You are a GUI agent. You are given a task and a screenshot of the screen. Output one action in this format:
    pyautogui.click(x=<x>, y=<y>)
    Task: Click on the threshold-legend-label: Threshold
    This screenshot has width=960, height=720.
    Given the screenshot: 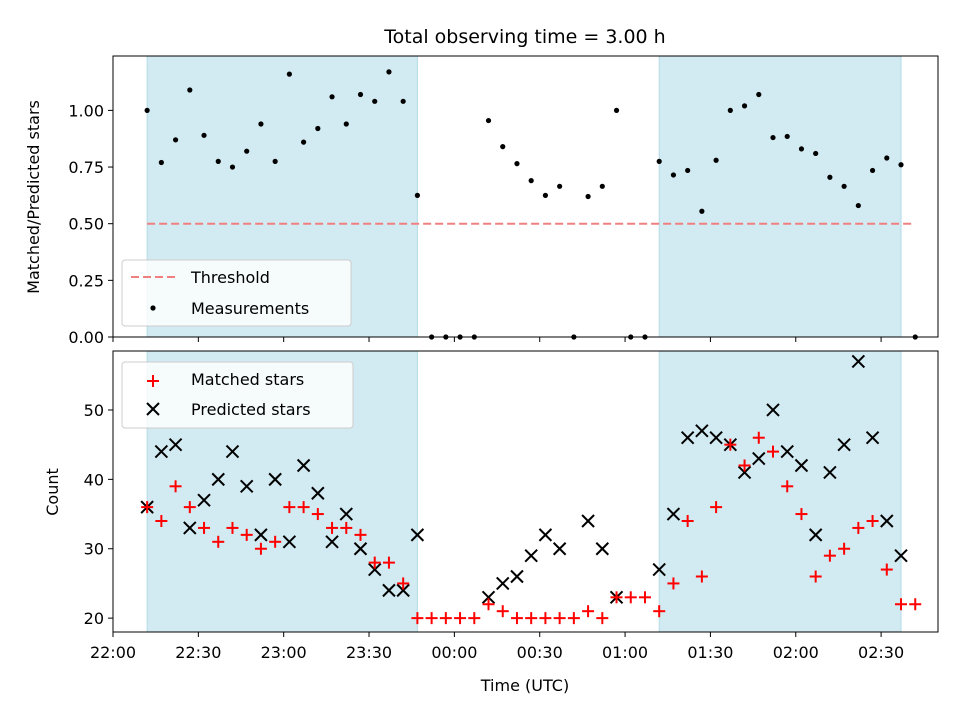 What is the action you would take?
    pyautogui.click(x=230, y=277)
    